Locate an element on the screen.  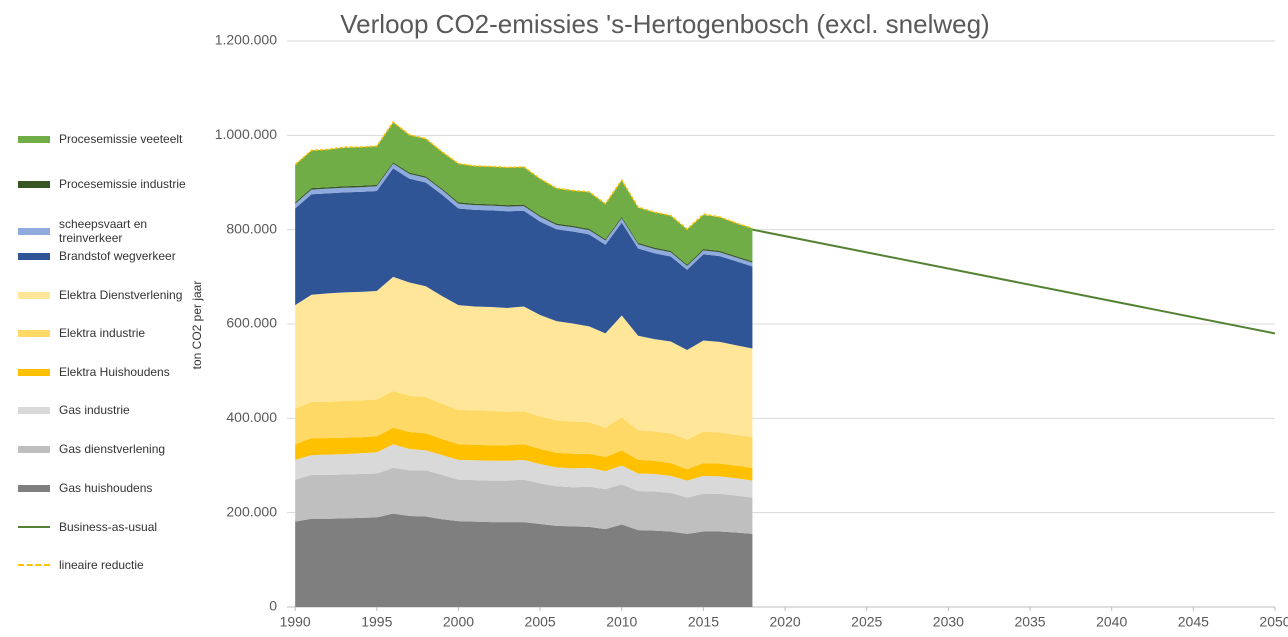
x-tick-label: 2005 is located at coordinates (540, 622).